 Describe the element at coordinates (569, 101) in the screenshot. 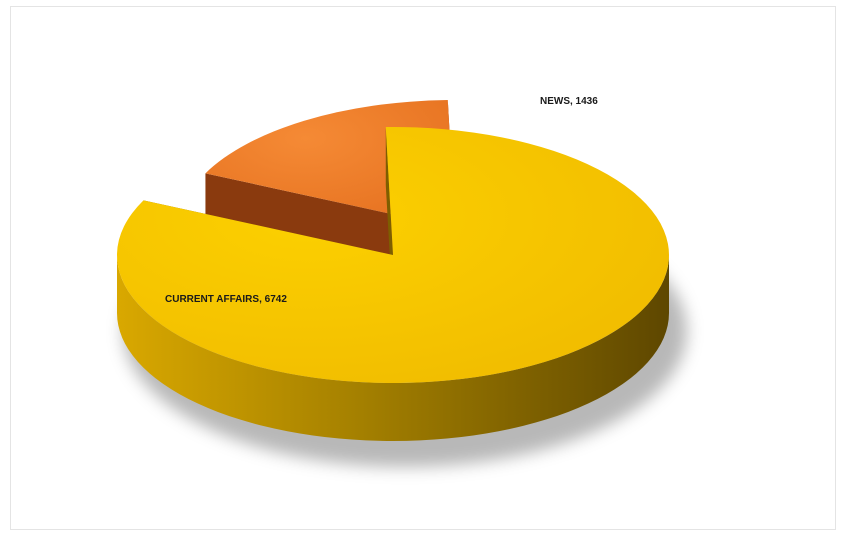

I see `data-label-news: NEWS, 1436` at that location.